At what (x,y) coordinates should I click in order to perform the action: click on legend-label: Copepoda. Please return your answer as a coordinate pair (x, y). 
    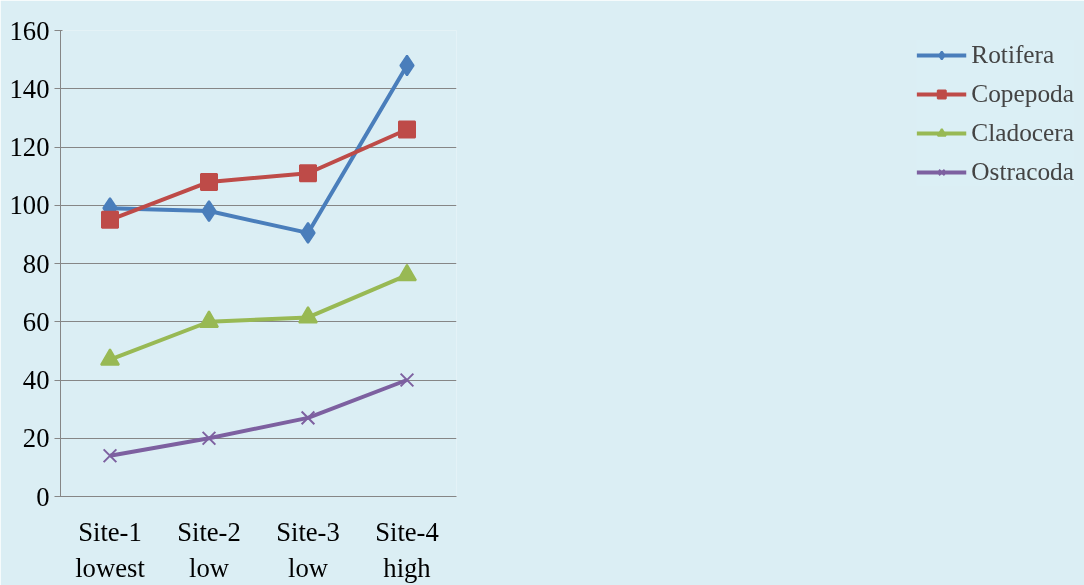
    Looking at the image, I should click on (1022, 93).